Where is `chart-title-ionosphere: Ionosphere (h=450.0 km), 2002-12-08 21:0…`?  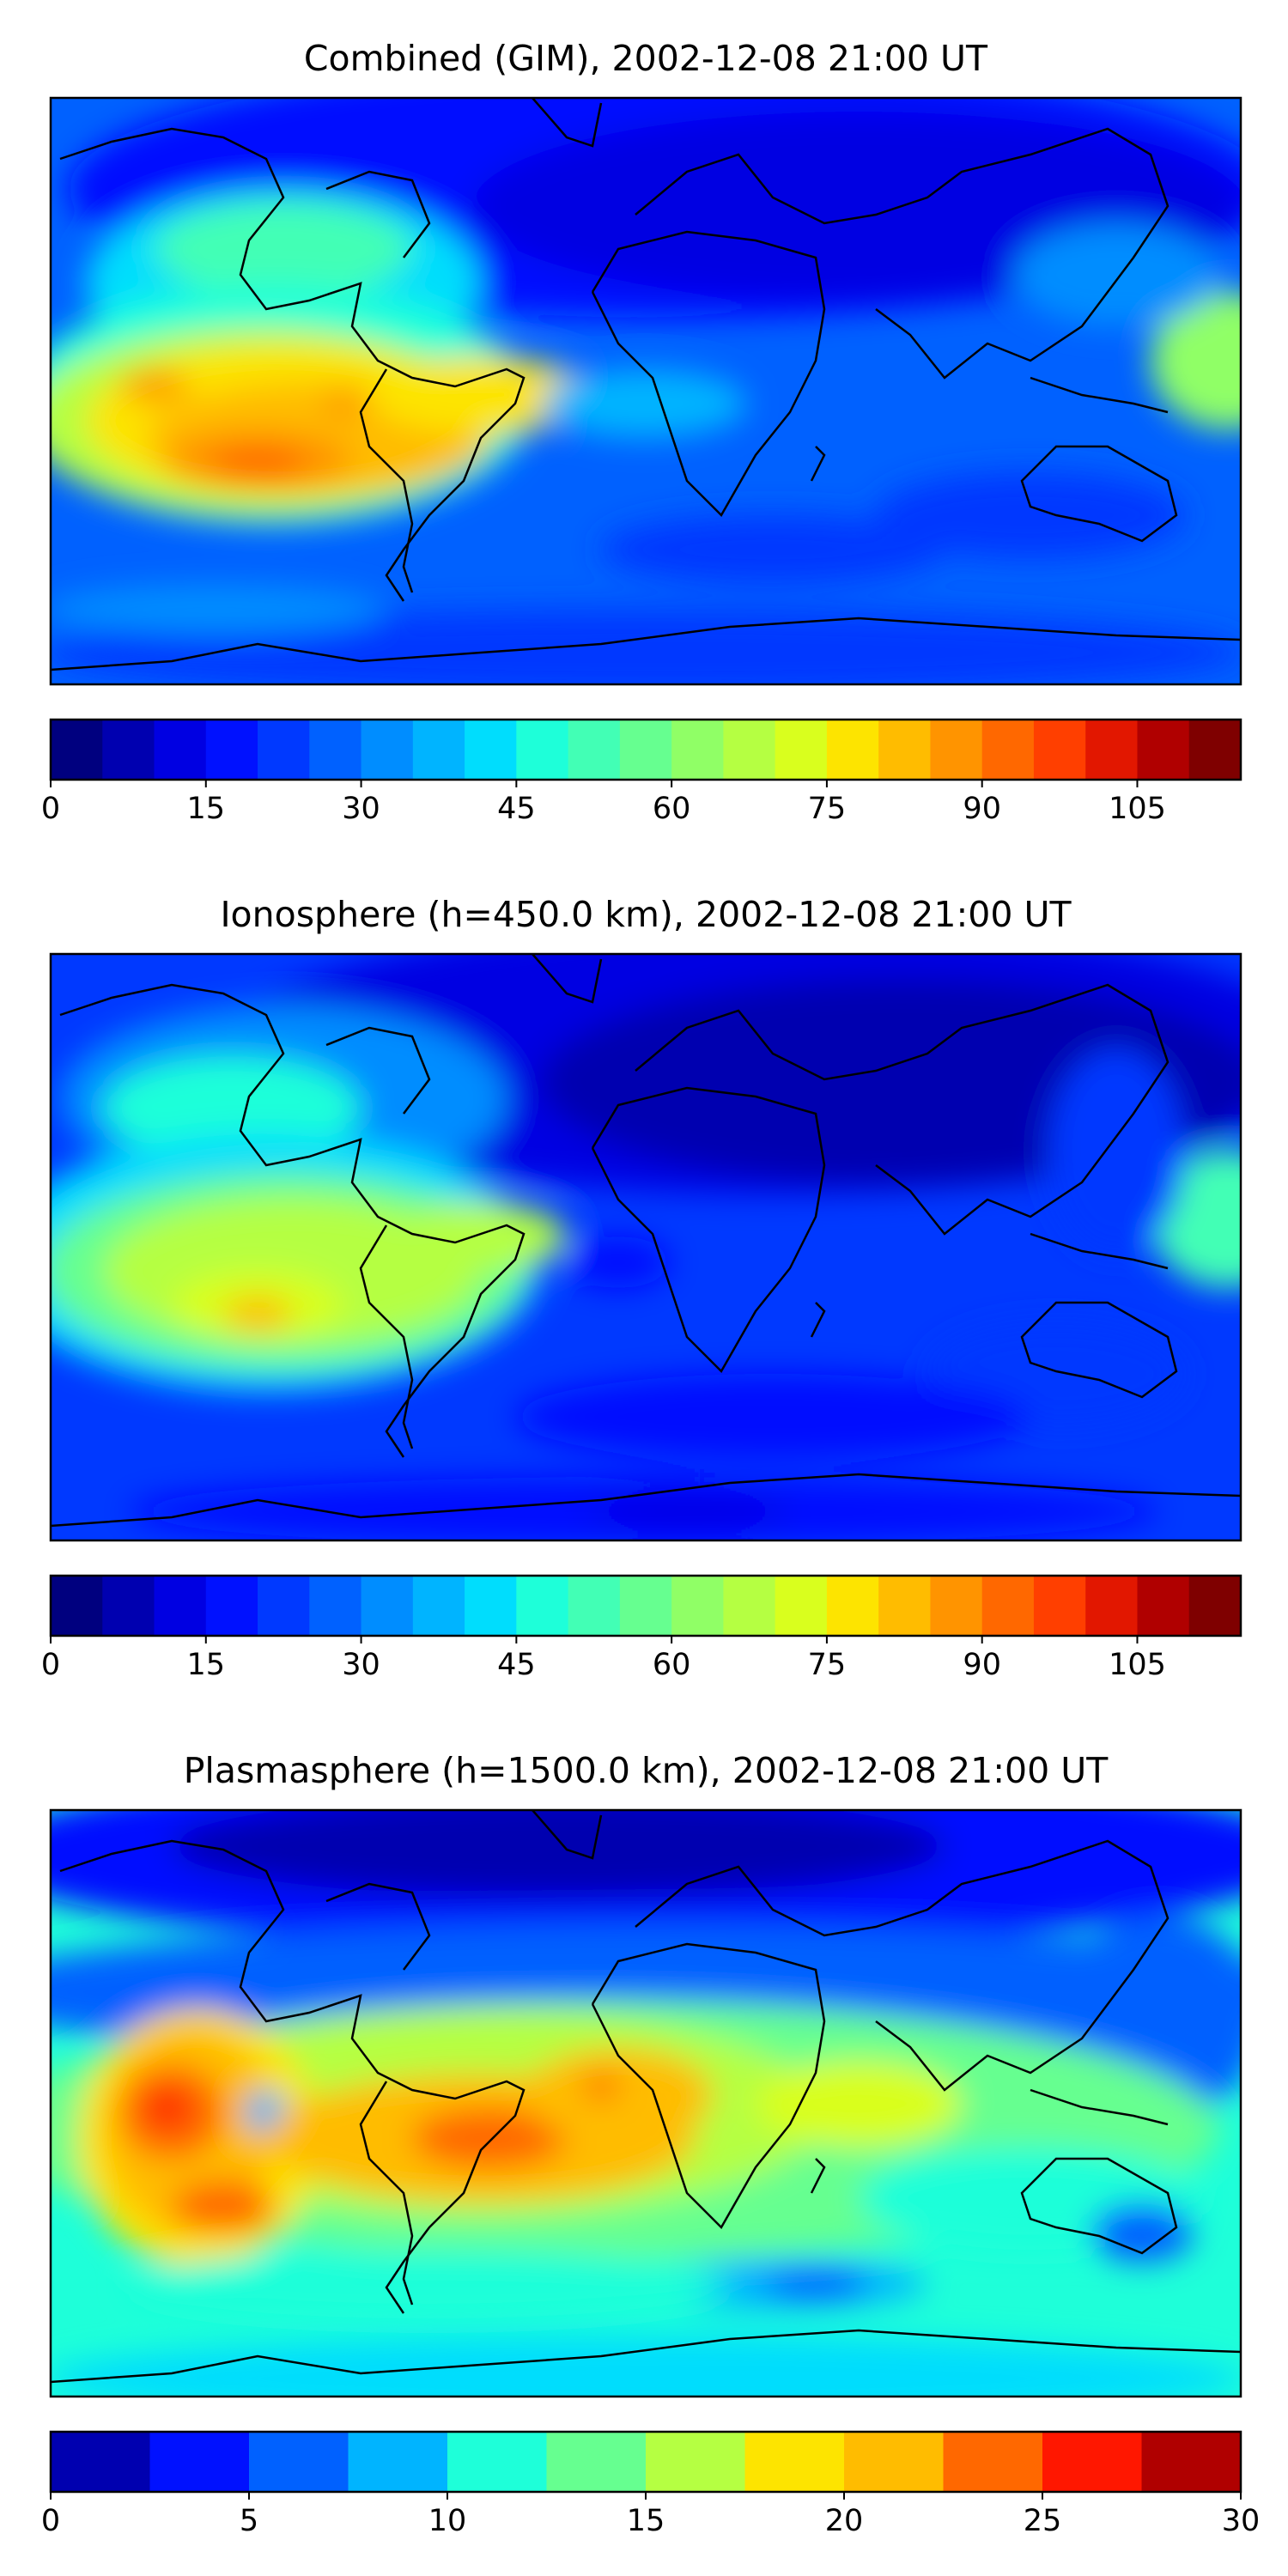
chart-title-ionosphere: Ionosphere (h=450.0 km), 2002-12-08 21:0… is located at coordinates (646, 914).